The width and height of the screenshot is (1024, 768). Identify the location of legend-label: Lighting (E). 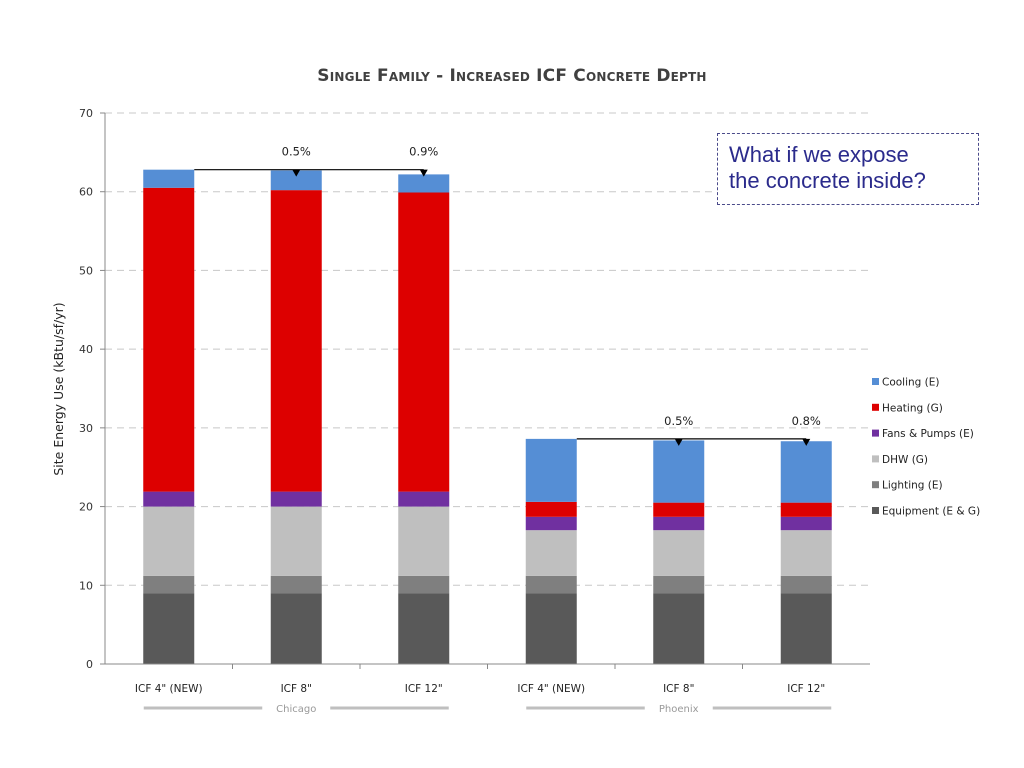
(912, 486).